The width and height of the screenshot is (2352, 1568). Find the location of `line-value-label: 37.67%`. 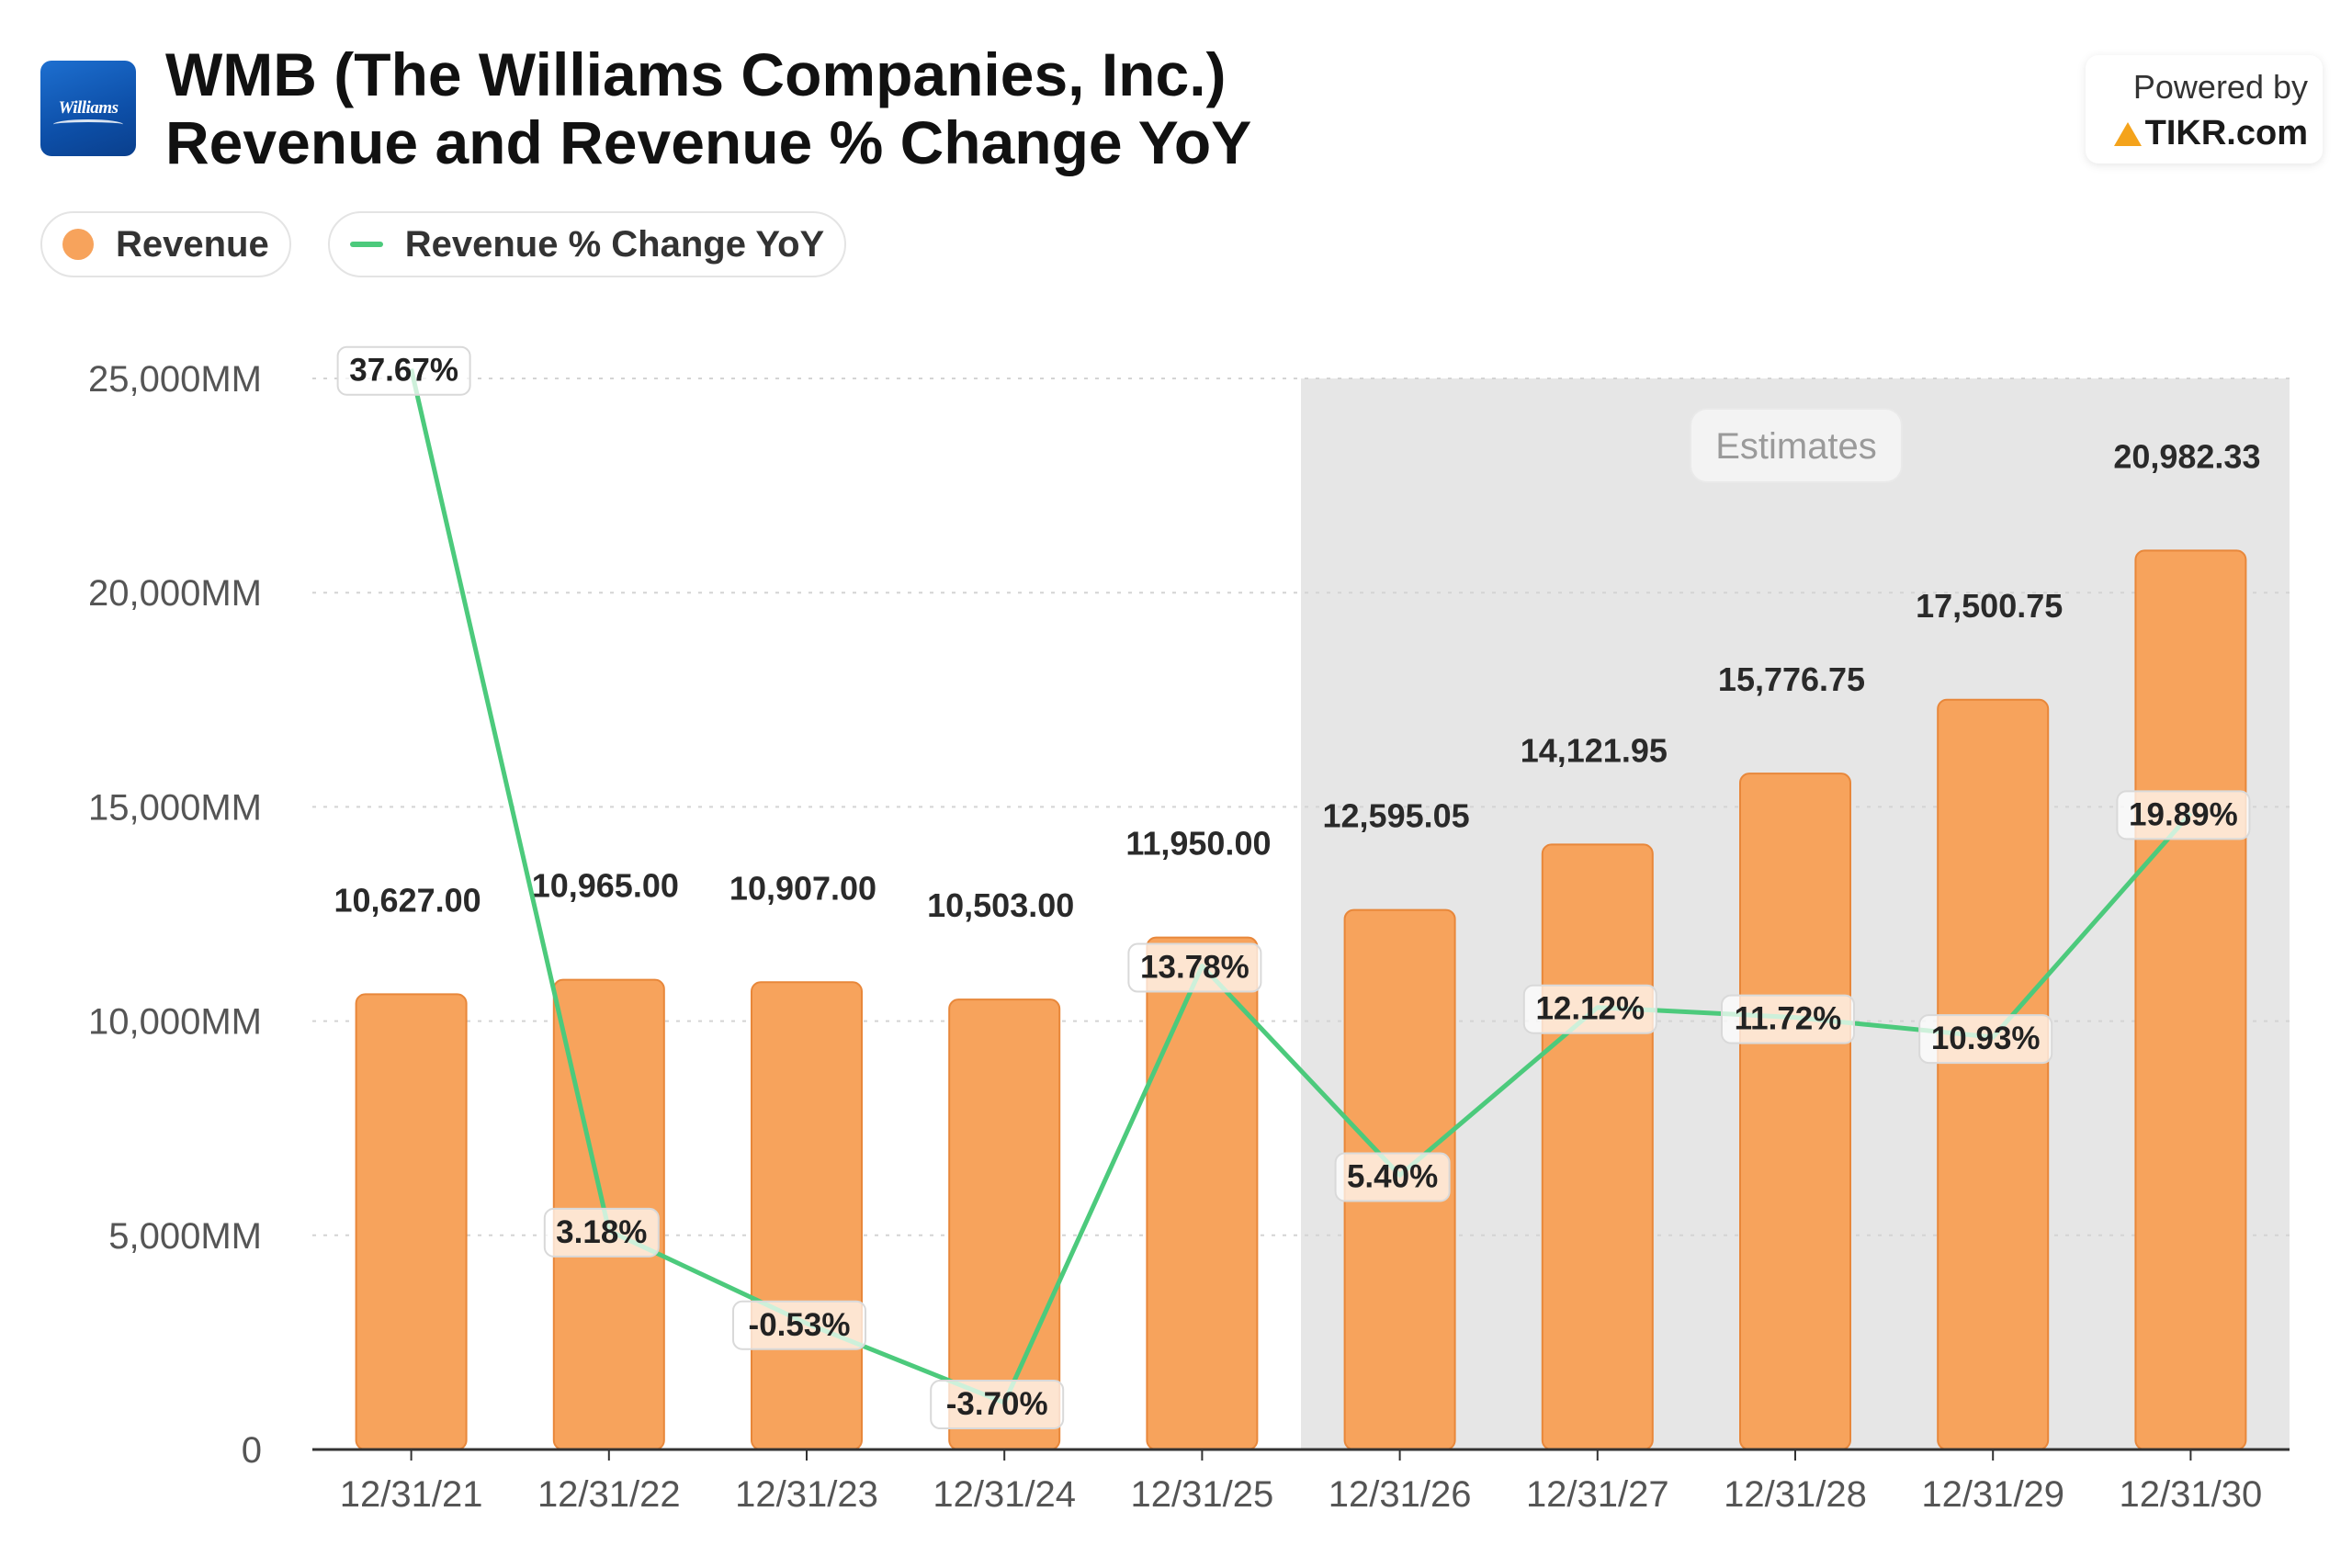

line-value-label: 37.67% is located at coordinates (403, 371).